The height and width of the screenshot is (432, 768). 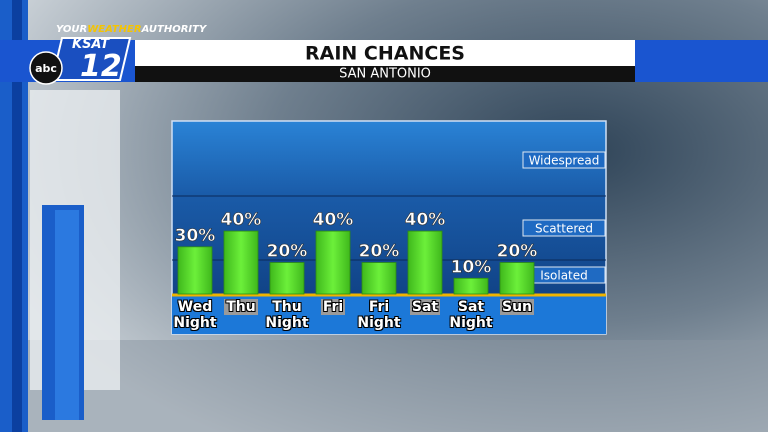 I want to click on x-tick-label: Wed Night, so click(x=195, y=315).